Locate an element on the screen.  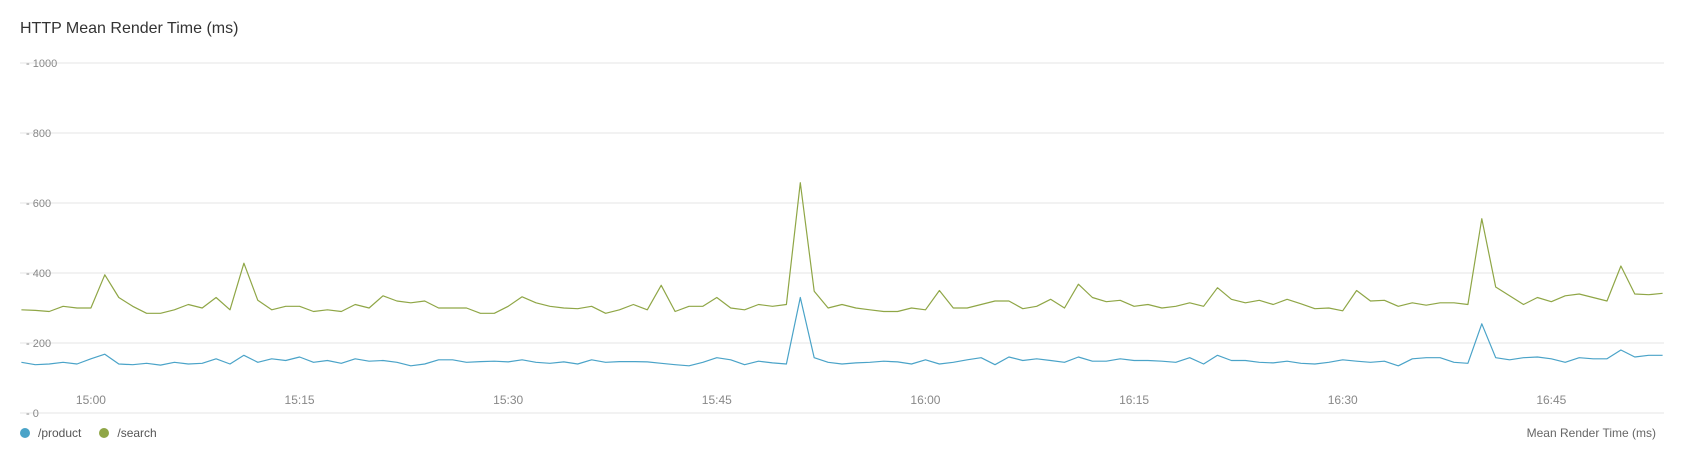
y-axis-caption: Mean Render Time (ms) is located at coordinates (1591, 433).